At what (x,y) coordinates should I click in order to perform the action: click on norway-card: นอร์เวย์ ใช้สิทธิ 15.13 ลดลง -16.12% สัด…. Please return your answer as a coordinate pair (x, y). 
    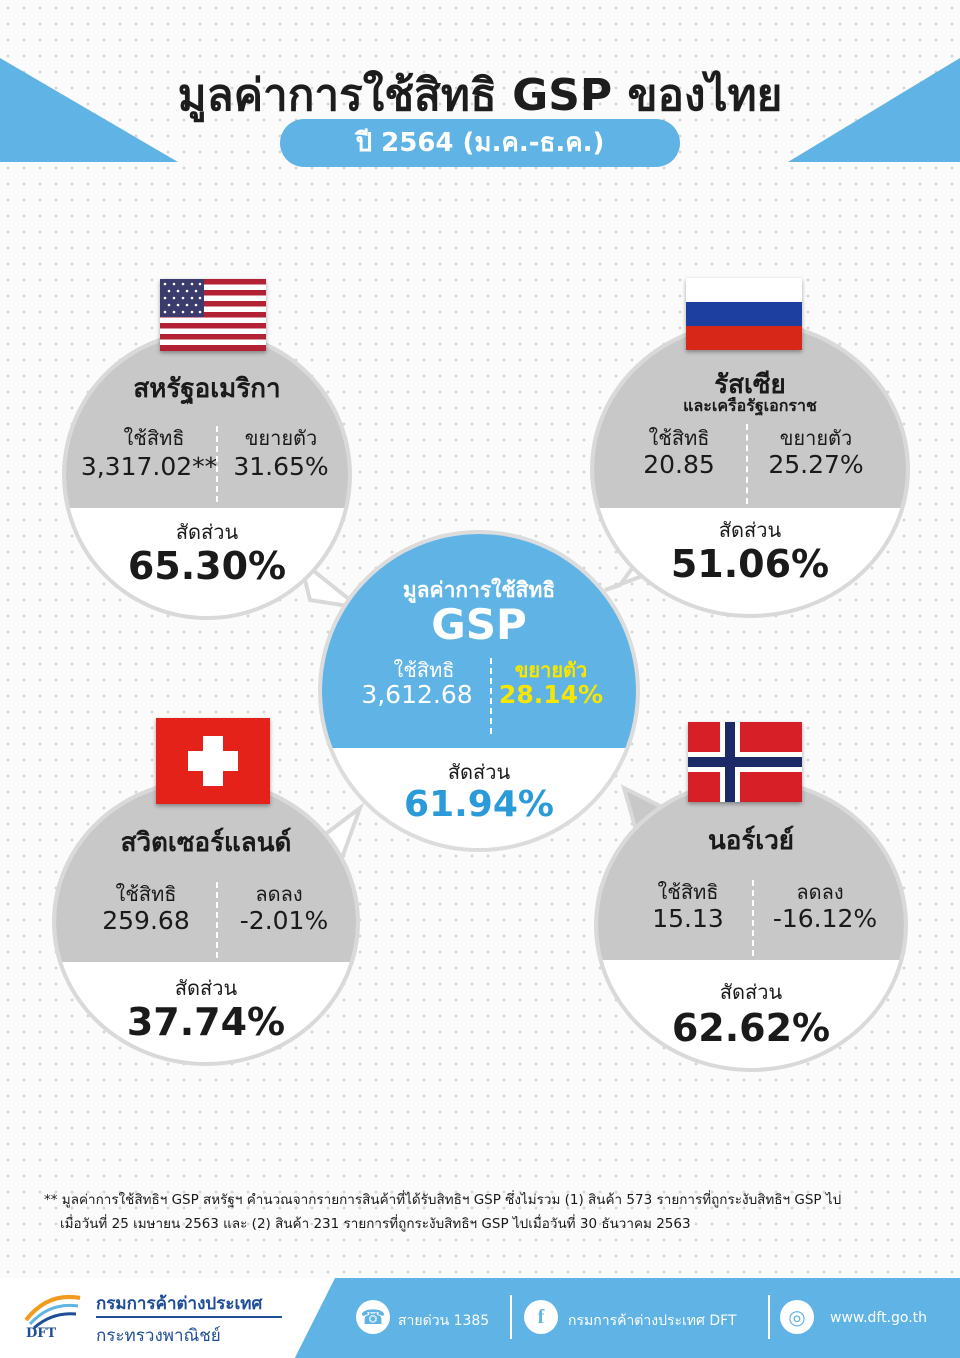
    Looking at the image, I should click on (752, 926).